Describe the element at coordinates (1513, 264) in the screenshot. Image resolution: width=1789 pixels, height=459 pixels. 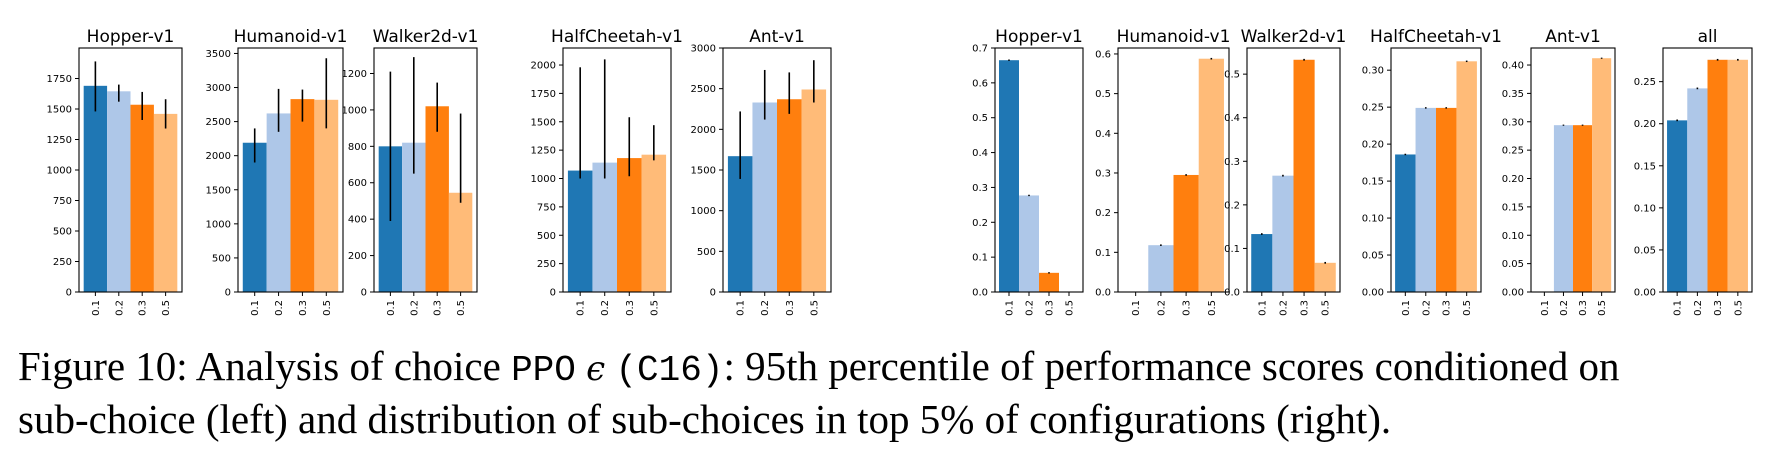
I see `y-tick-label: 0.05` at that location.